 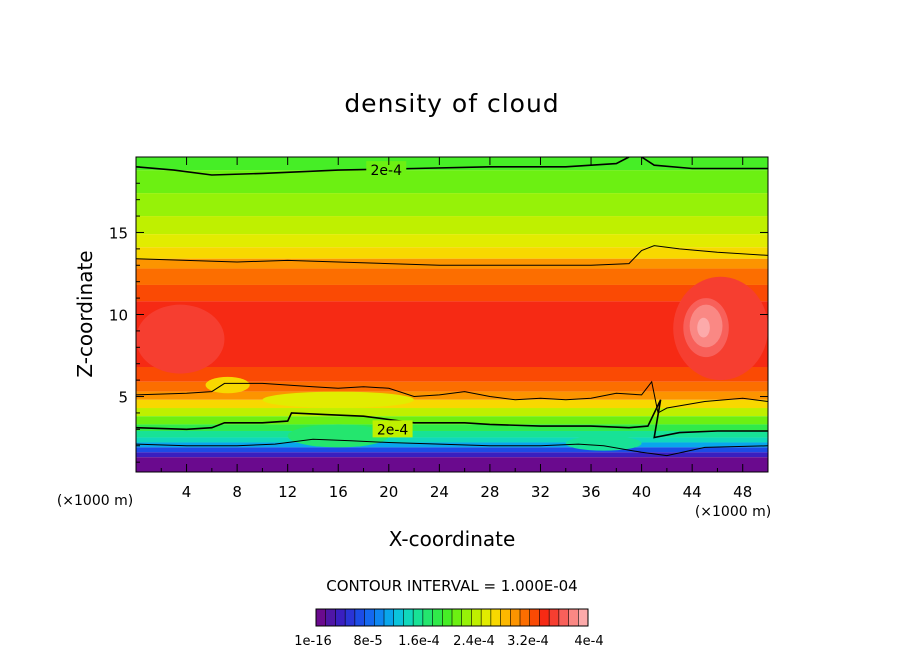 What do you see at coordinates (451, 103) in the screenshot?
I see `chart-title: density of cloud` at bounding box center [451, 103].